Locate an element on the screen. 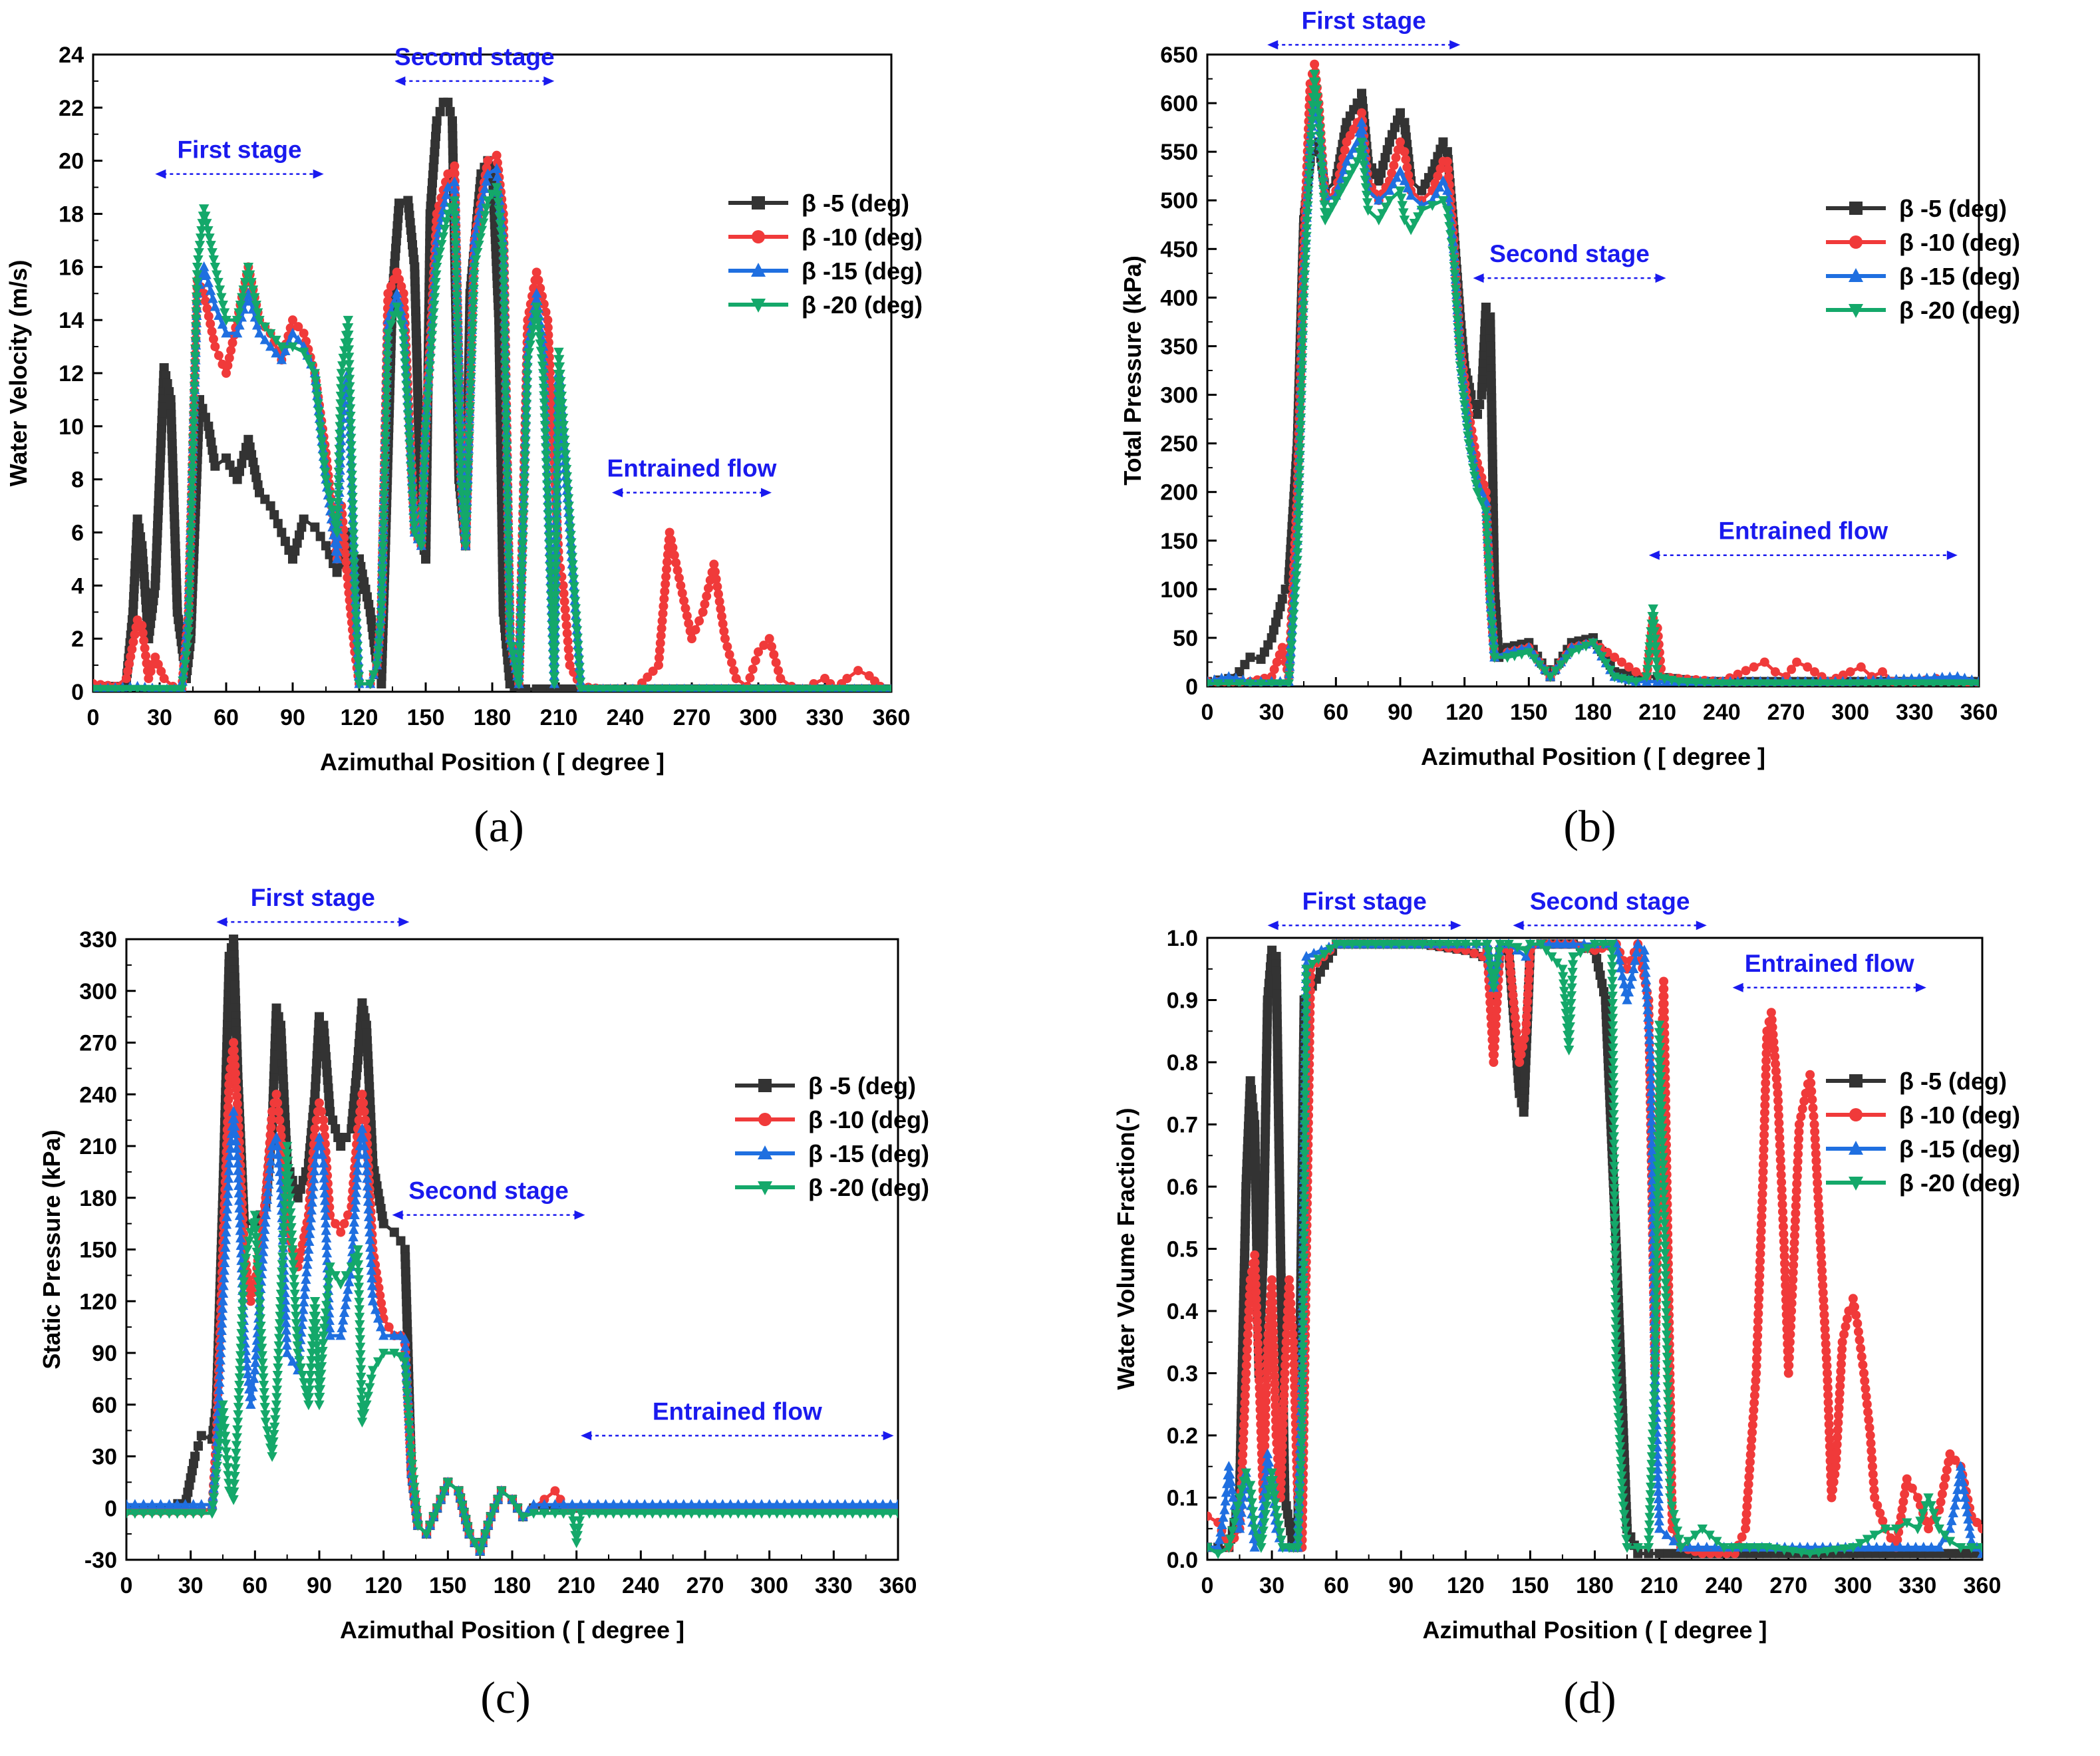 This screenshot has height=1756, width=2100. annotation-label: Second stage is located at coordinates (474, 57).